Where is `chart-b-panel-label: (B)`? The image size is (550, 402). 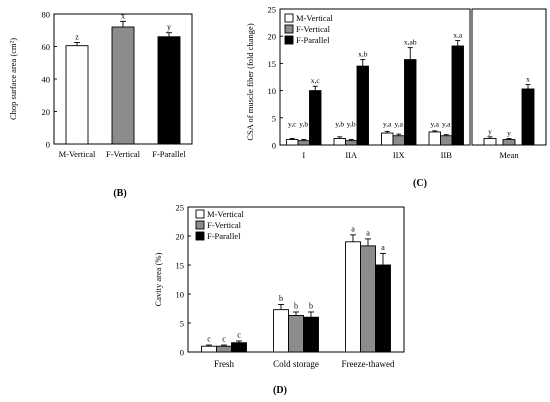
chart-b-panel-label: (B) is located at coordinates (119, 193).